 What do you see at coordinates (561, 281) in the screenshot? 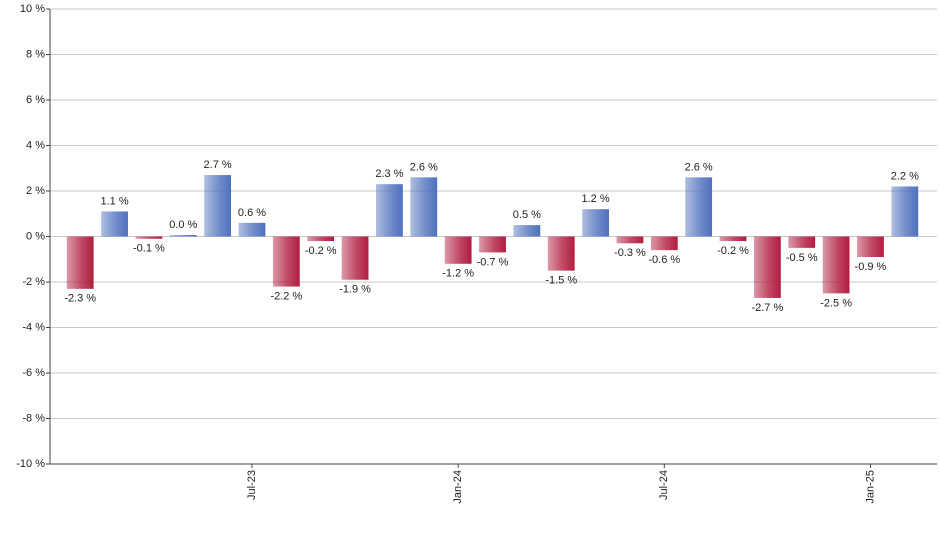
I see `value-label: -1.5 %` at bounding box center [561, 281].